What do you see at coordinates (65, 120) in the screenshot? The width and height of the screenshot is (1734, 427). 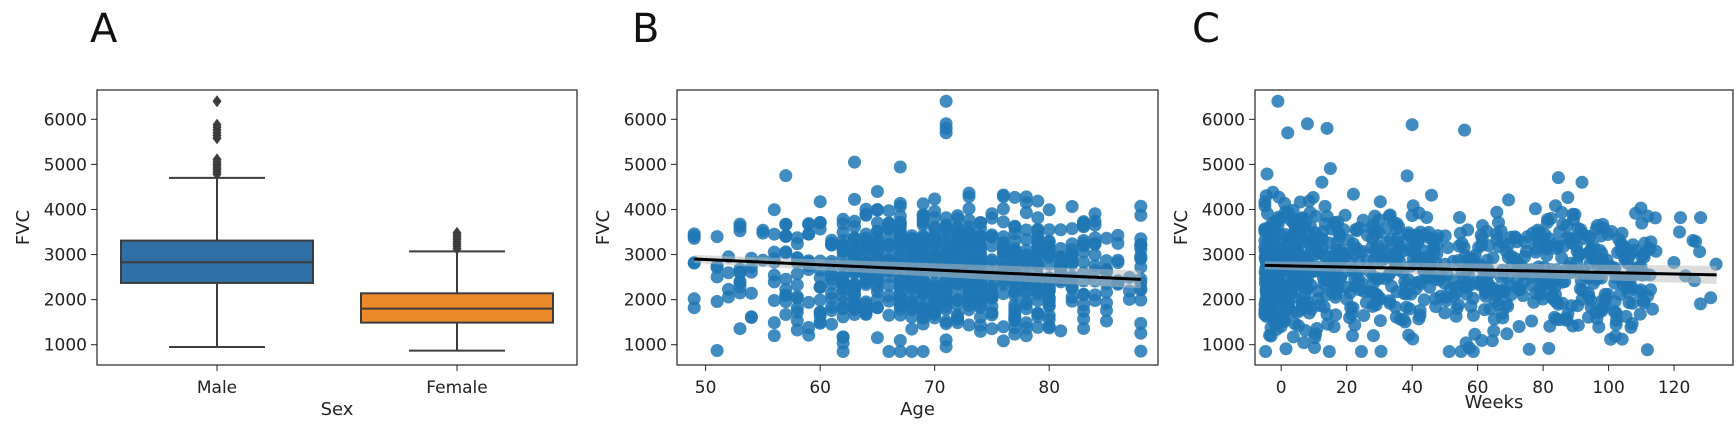 I see `y-tick-label: 6000` at bounding box center [65, 120].